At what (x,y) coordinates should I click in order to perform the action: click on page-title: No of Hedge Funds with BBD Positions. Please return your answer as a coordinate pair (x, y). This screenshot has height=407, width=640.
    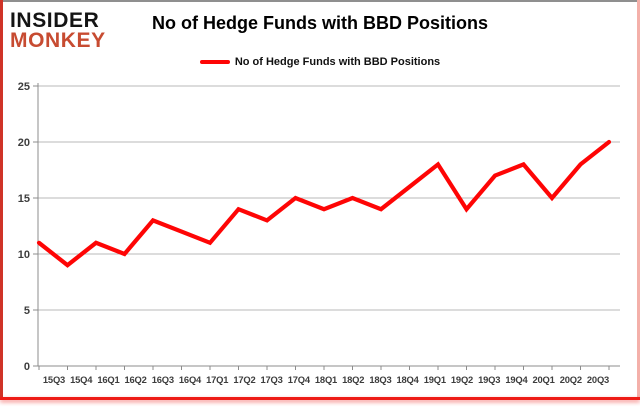
    Looking at the image, I should click on (320, 23).